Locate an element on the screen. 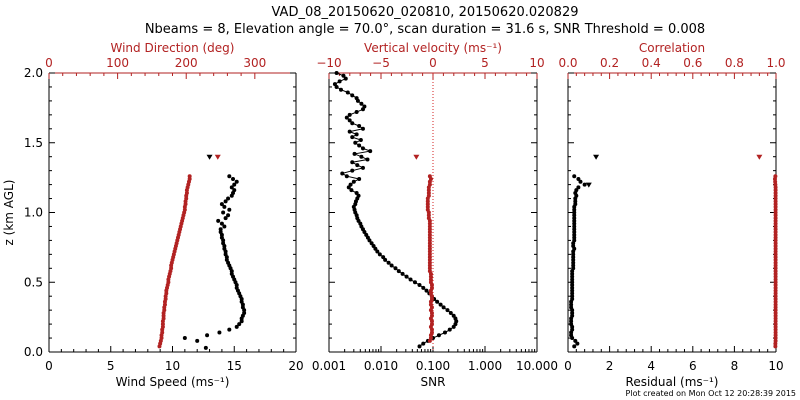 Image resolution: width=800 pixels, height=400 pixels. x-axis-label: Residual (ms⁻¹) is located at coordinates (672, 382).